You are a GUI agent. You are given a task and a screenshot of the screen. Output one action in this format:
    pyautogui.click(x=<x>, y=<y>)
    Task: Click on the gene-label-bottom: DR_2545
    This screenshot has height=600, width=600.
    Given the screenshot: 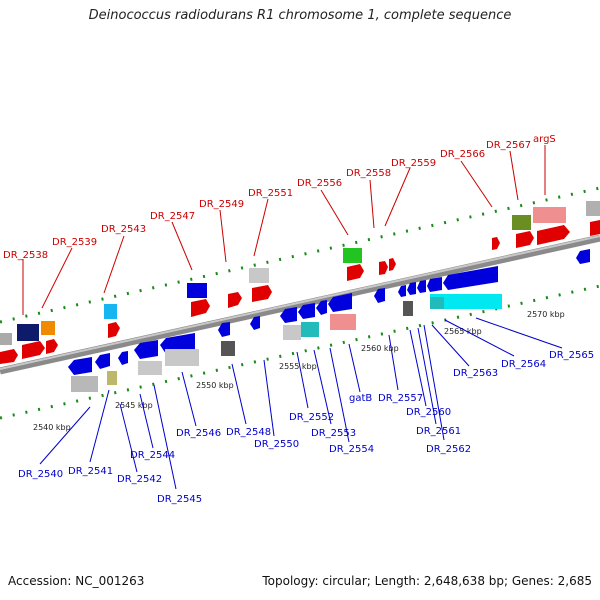 What is the action you would take?
    pyautogui.click(x=179, y=499)
    